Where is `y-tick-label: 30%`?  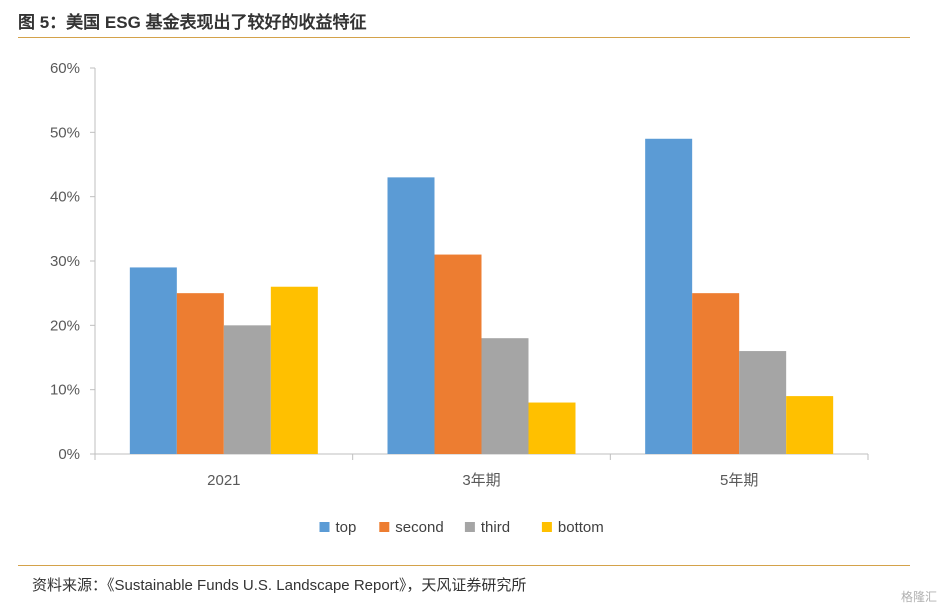
y-tick-label: 30% is located at coordinates (65, 261).